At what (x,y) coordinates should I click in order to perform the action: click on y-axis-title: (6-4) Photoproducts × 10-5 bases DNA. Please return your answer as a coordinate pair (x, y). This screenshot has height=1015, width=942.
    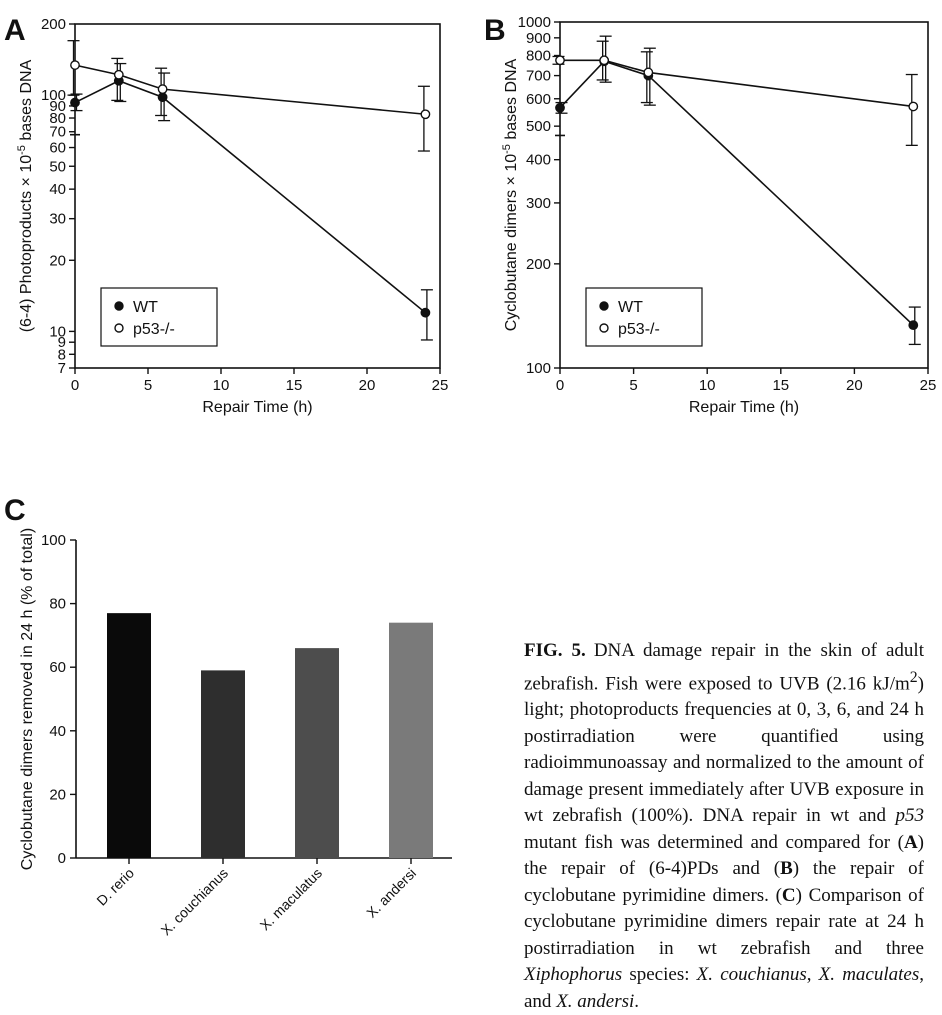
    Looking at the image, I should click on (25, 195).